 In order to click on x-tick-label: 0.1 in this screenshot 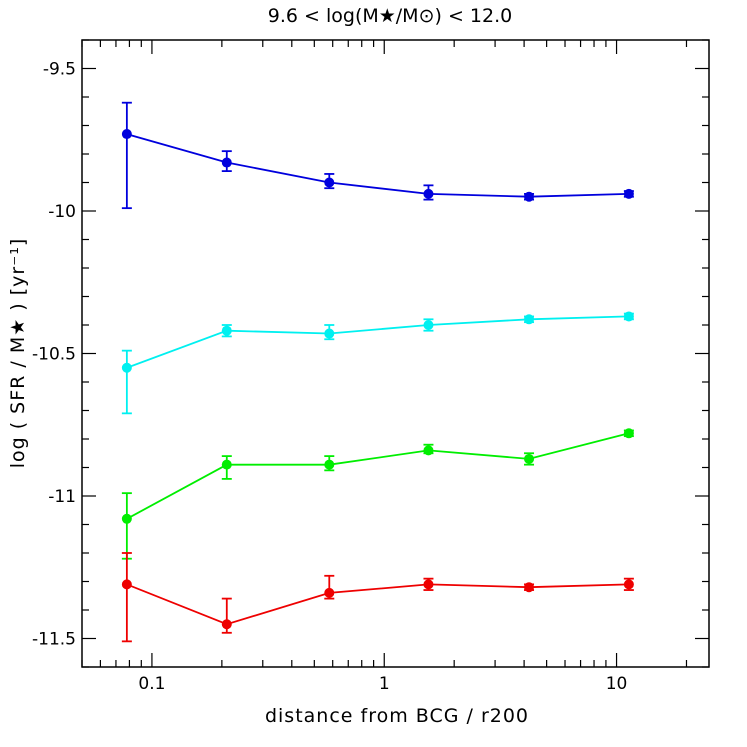, I will do `click(151, 684)`.